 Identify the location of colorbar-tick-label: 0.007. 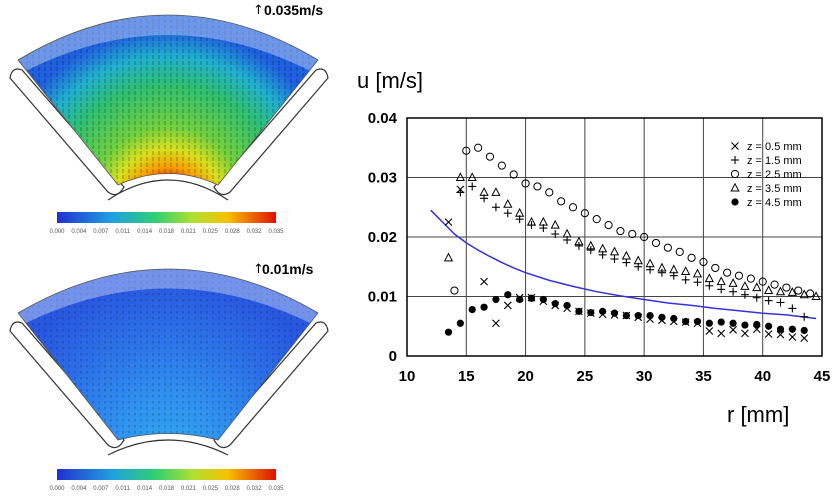
(101, 488).